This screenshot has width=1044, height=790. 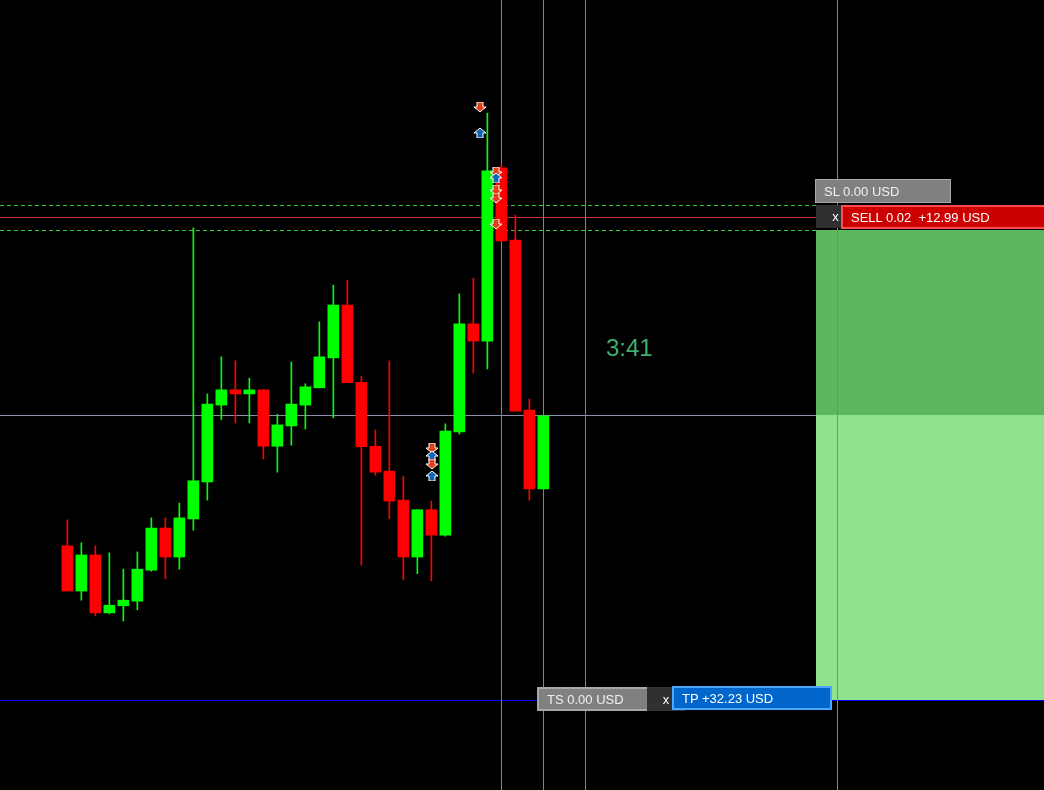 I want to click on text: SELL 0.02 +12.99 USD, so click(x=942, y=217).